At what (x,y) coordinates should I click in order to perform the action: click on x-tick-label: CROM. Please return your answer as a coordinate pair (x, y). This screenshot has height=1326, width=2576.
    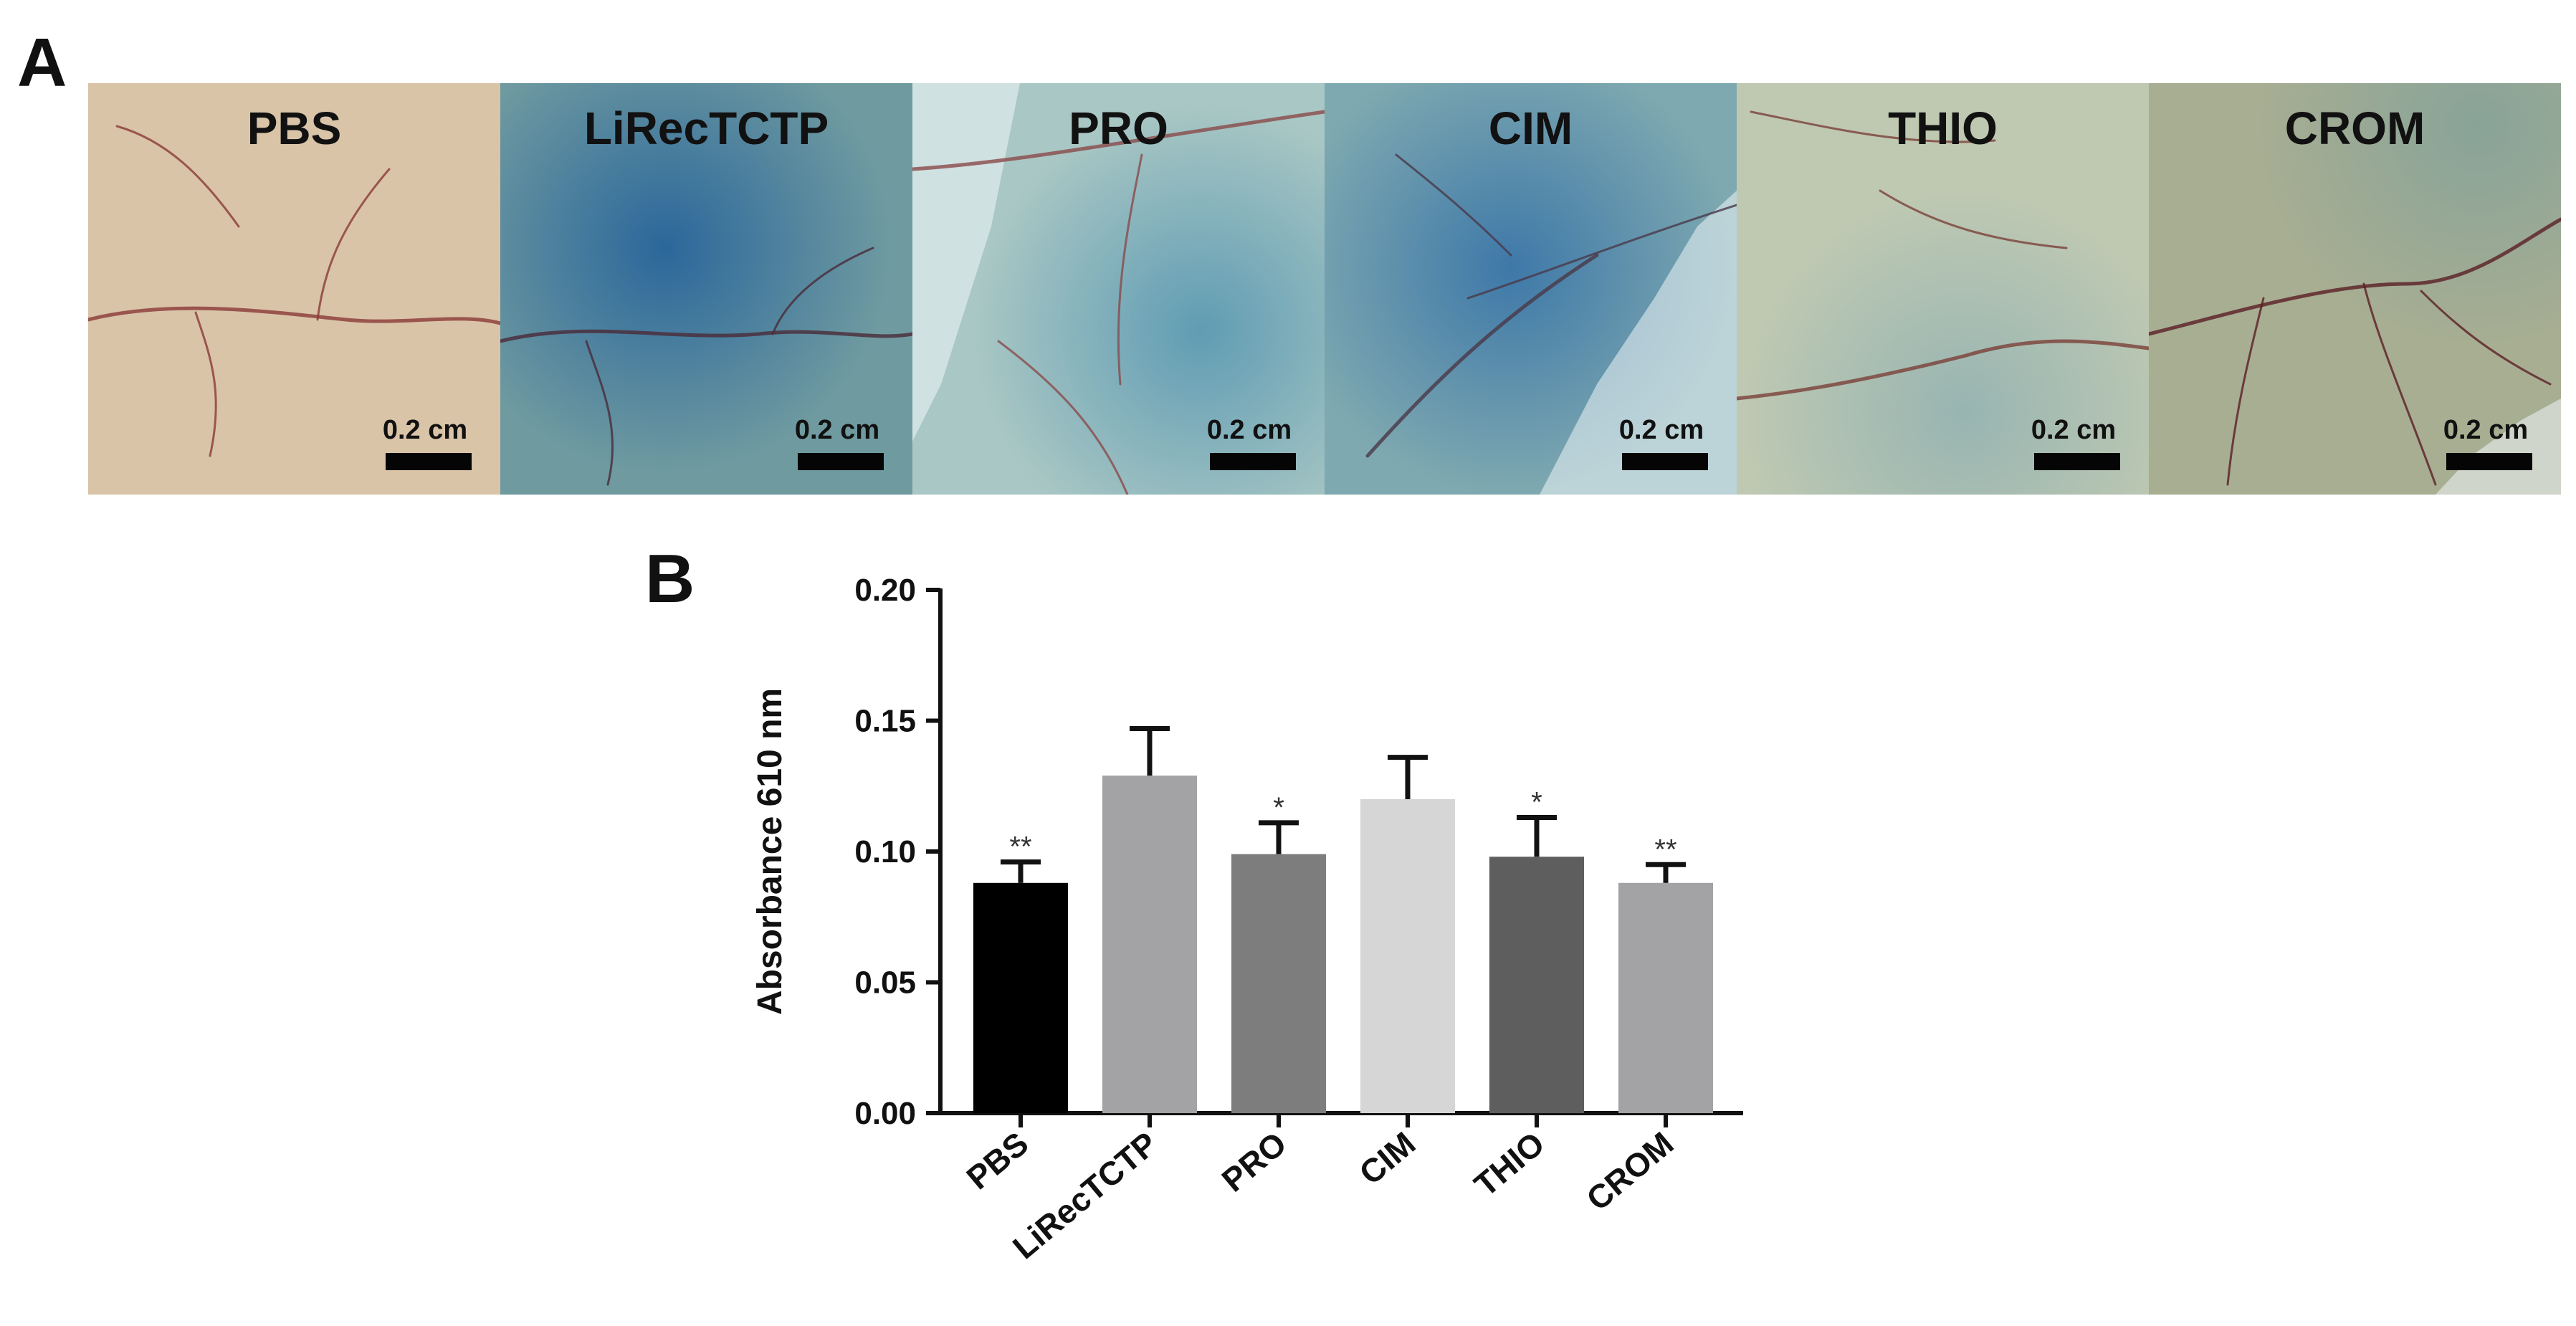
    Looking at the image, I should click on (1629, 1171).